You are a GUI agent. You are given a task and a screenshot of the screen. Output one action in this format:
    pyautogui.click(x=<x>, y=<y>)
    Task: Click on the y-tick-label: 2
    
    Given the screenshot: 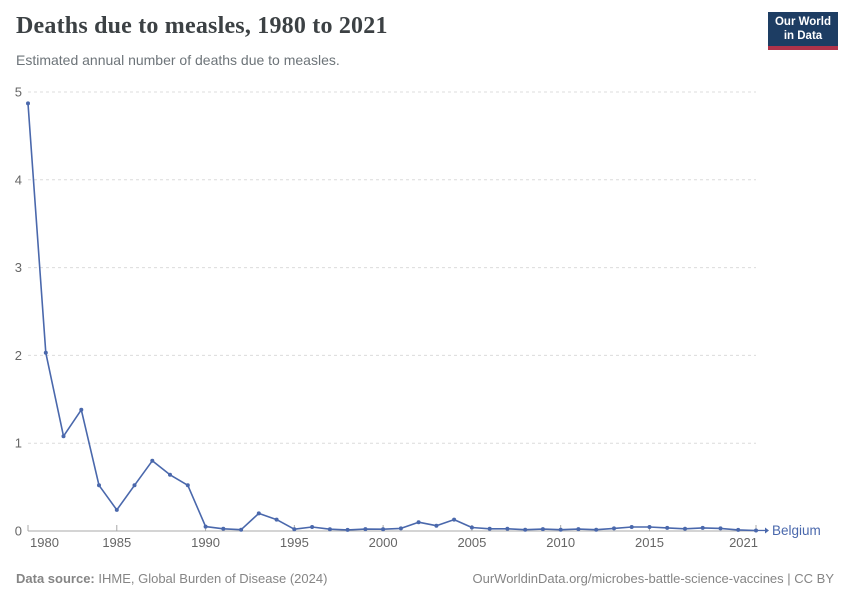 What is the action you would take?
    pyautogui.click(x=18, y=355)
    